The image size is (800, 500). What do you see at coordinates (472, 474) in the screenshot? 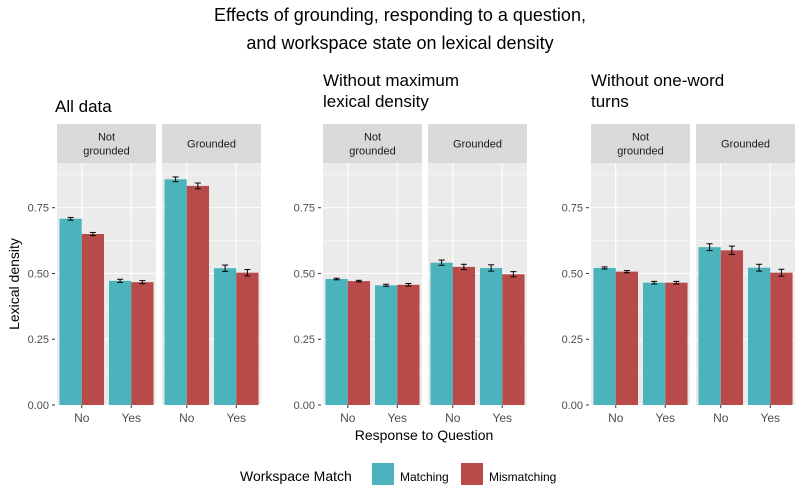
I see `legend-swatch-mismatching` at bounding box center [472, 474].